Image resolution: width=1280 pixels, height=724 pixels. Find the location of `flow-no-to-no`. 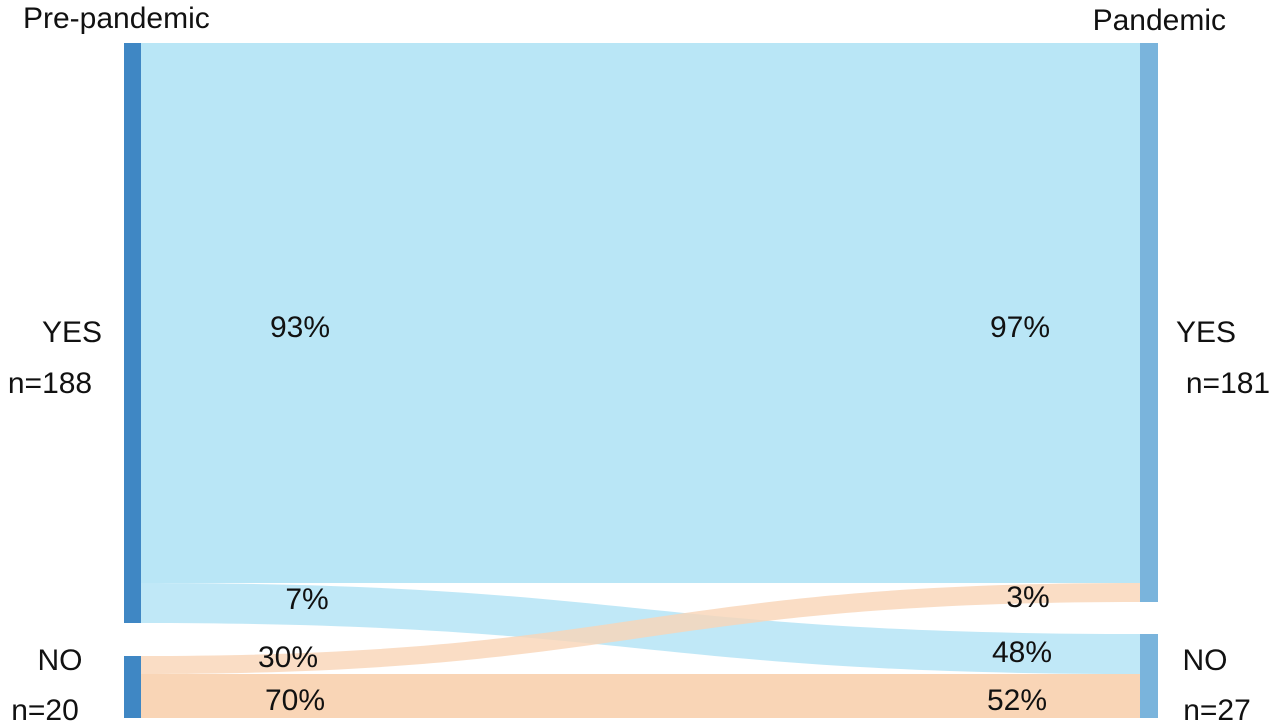

flow-no-to-no is located at coordinates (640, 696).